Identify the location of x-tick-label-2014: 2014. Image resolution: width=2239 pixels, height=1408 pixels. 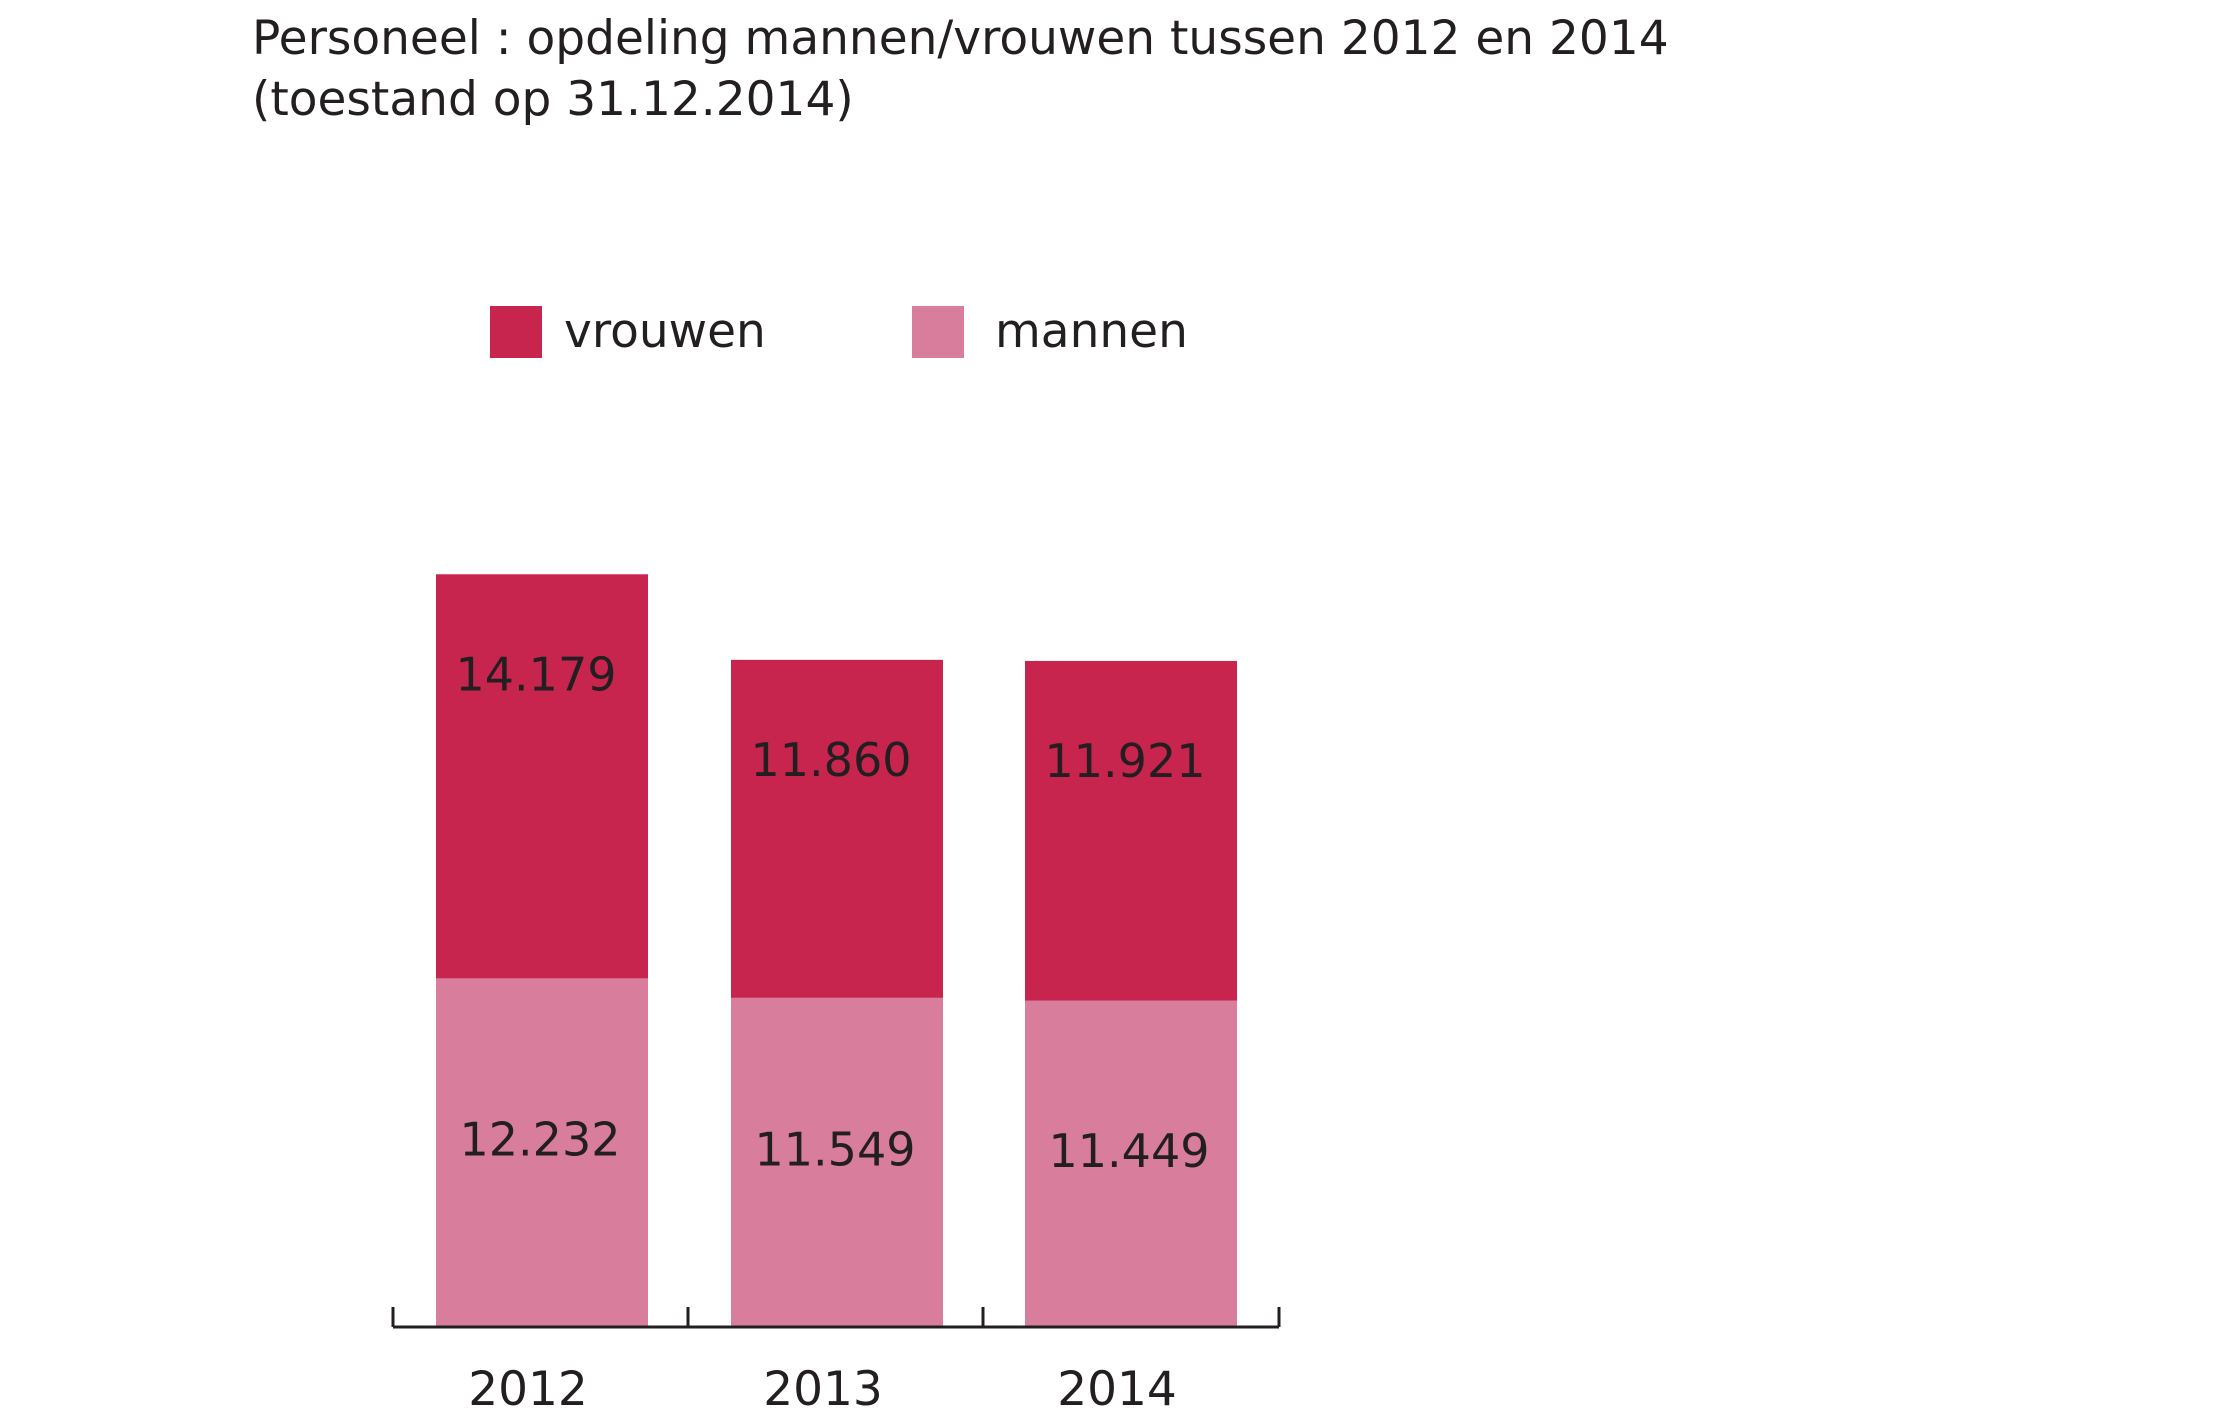
(1117, 1385).